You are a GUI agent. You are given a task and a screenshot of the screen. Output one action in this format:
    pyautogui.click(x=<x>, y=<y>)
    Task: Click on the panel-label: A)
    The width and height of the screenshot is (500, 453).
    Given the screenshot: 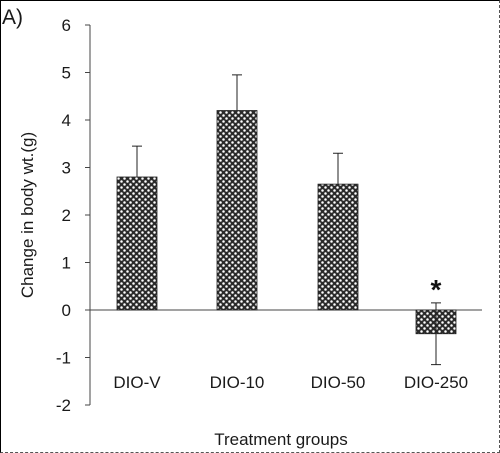 What is the action you would take?
    pyautogui.click(x=12, y=17)
    